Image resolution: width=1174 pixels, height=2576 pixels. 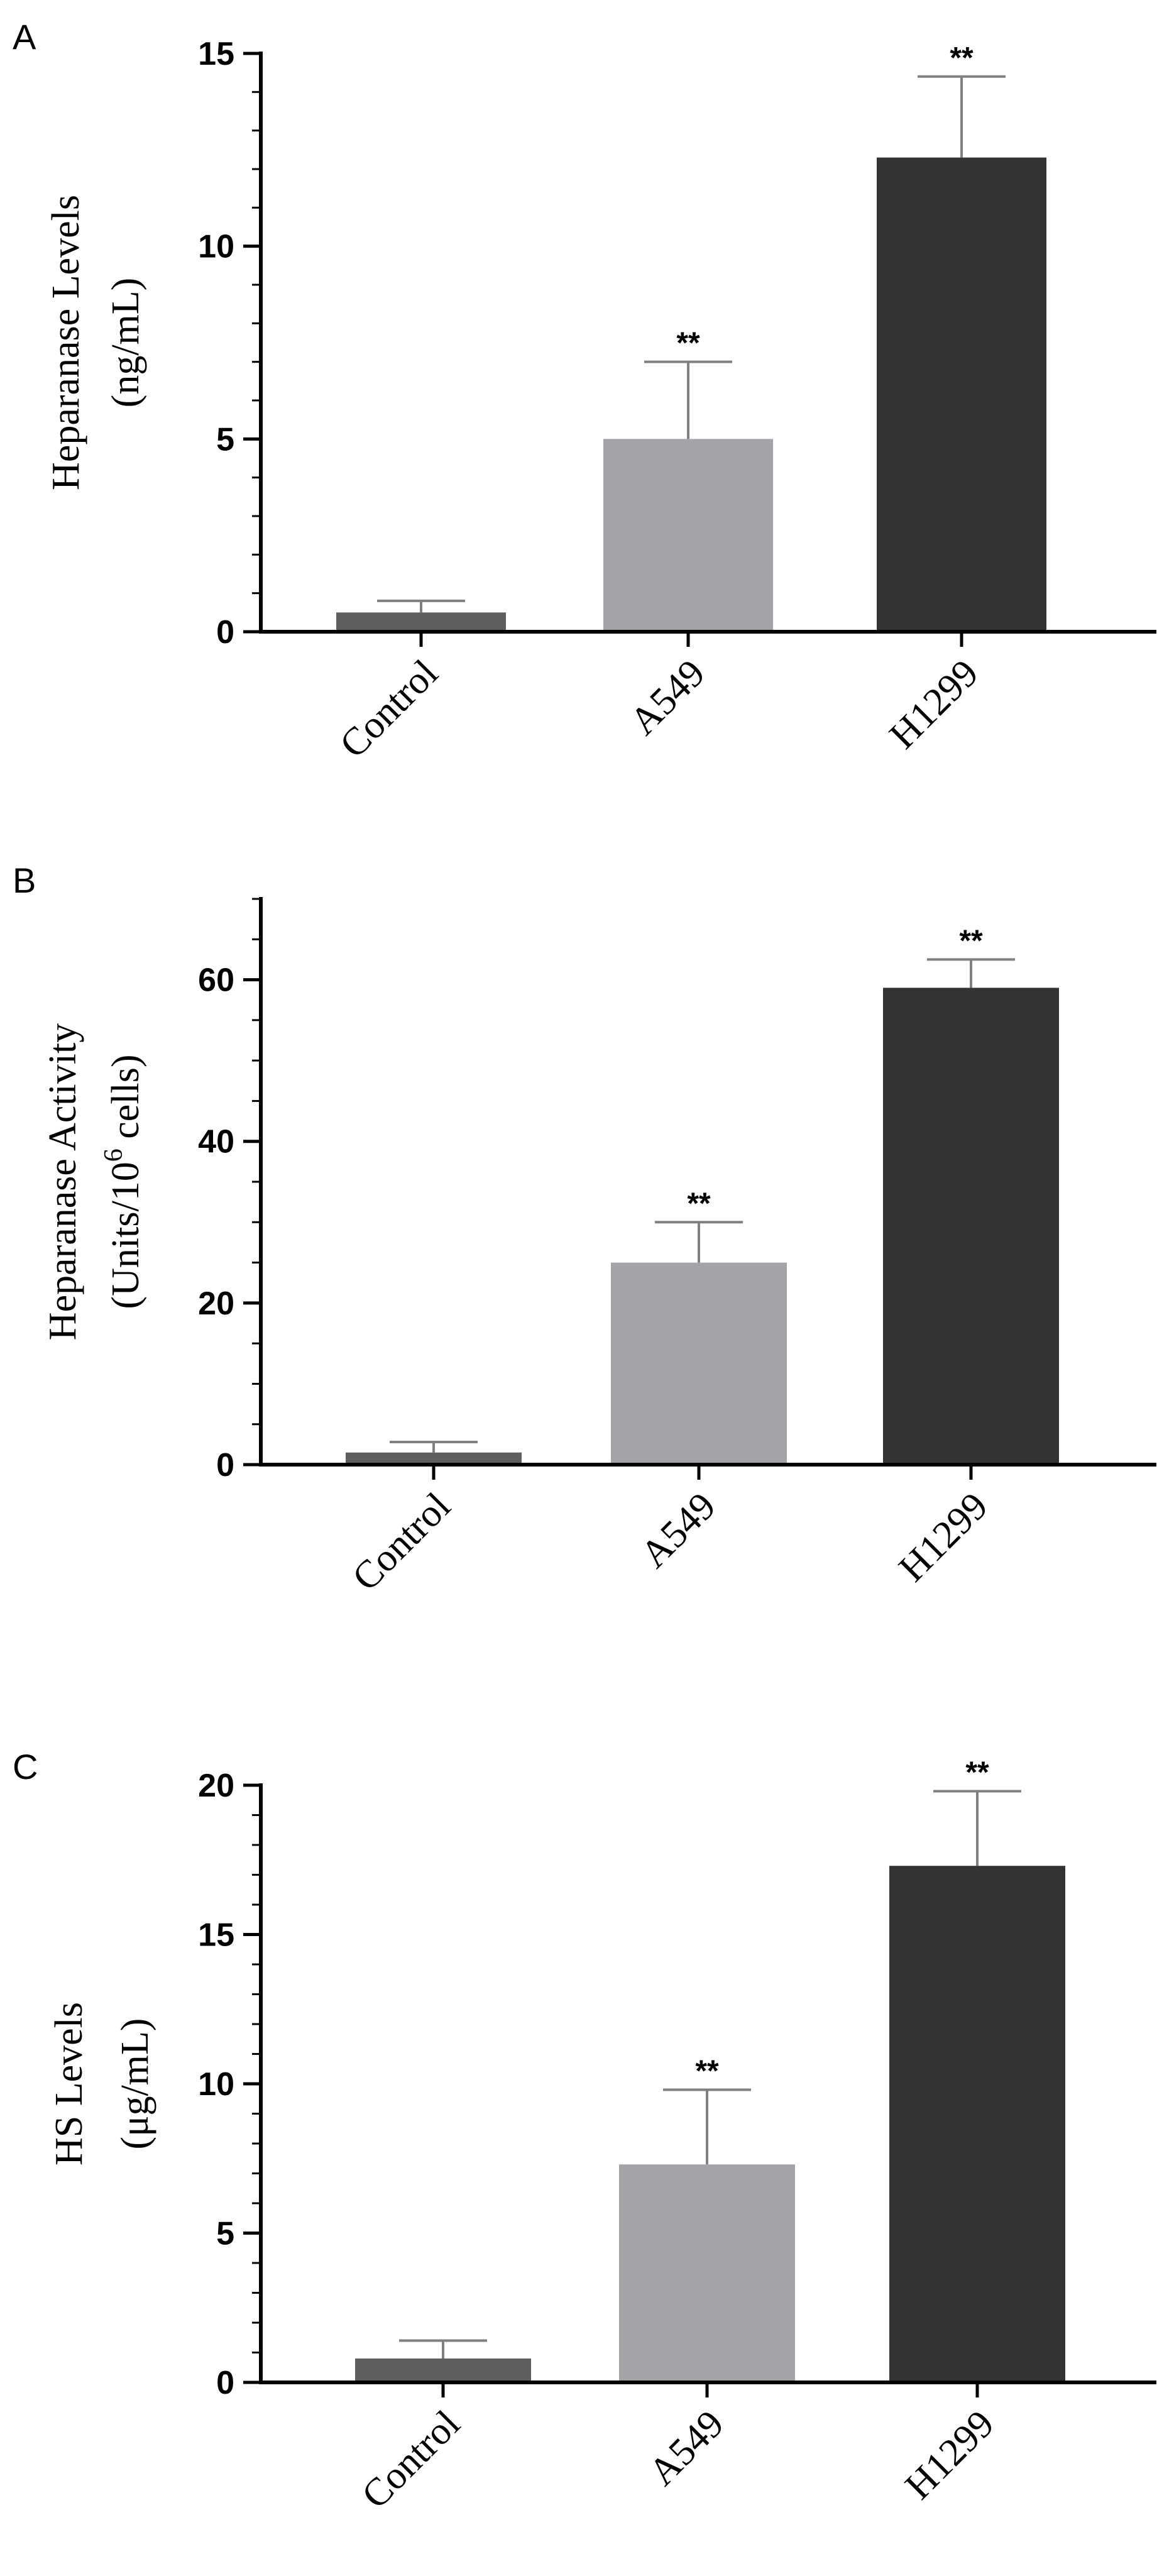 I want to click on x-label-b-a549: A549, so click(x=678, y=1531).